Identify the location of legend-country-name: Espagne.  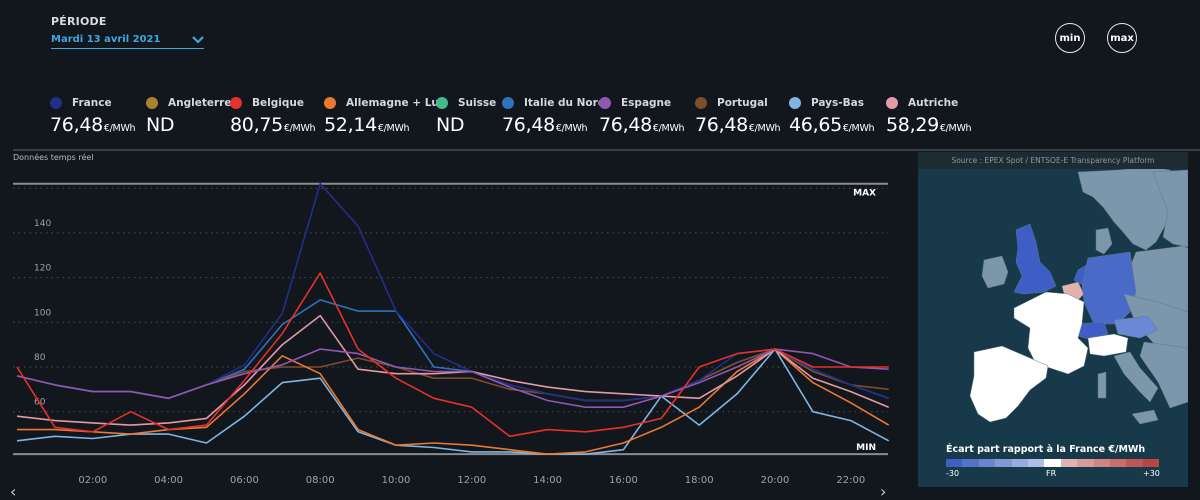
(646, 103).